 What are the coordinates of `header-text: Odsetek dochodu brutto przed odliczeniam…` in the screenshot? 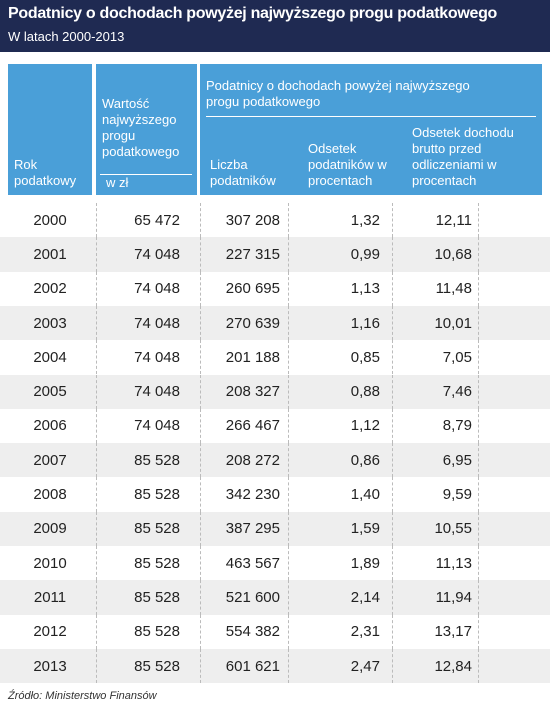 It's located at (463, 156).